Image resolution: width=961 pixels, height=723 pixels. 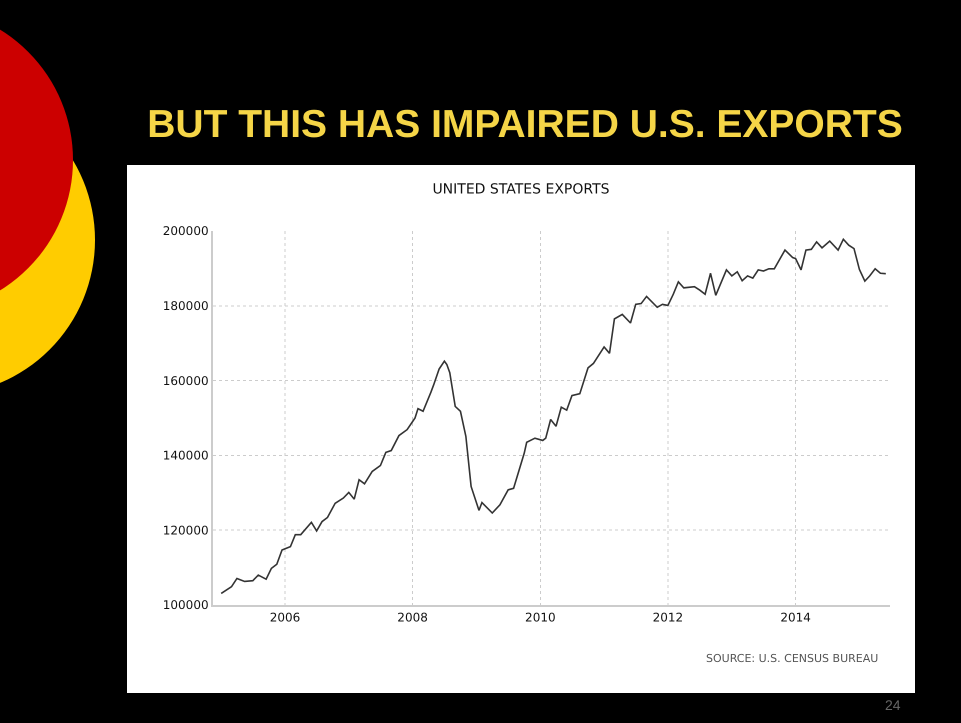 I want to click on x-tick-label: 2008, so click(x=412, y=617).